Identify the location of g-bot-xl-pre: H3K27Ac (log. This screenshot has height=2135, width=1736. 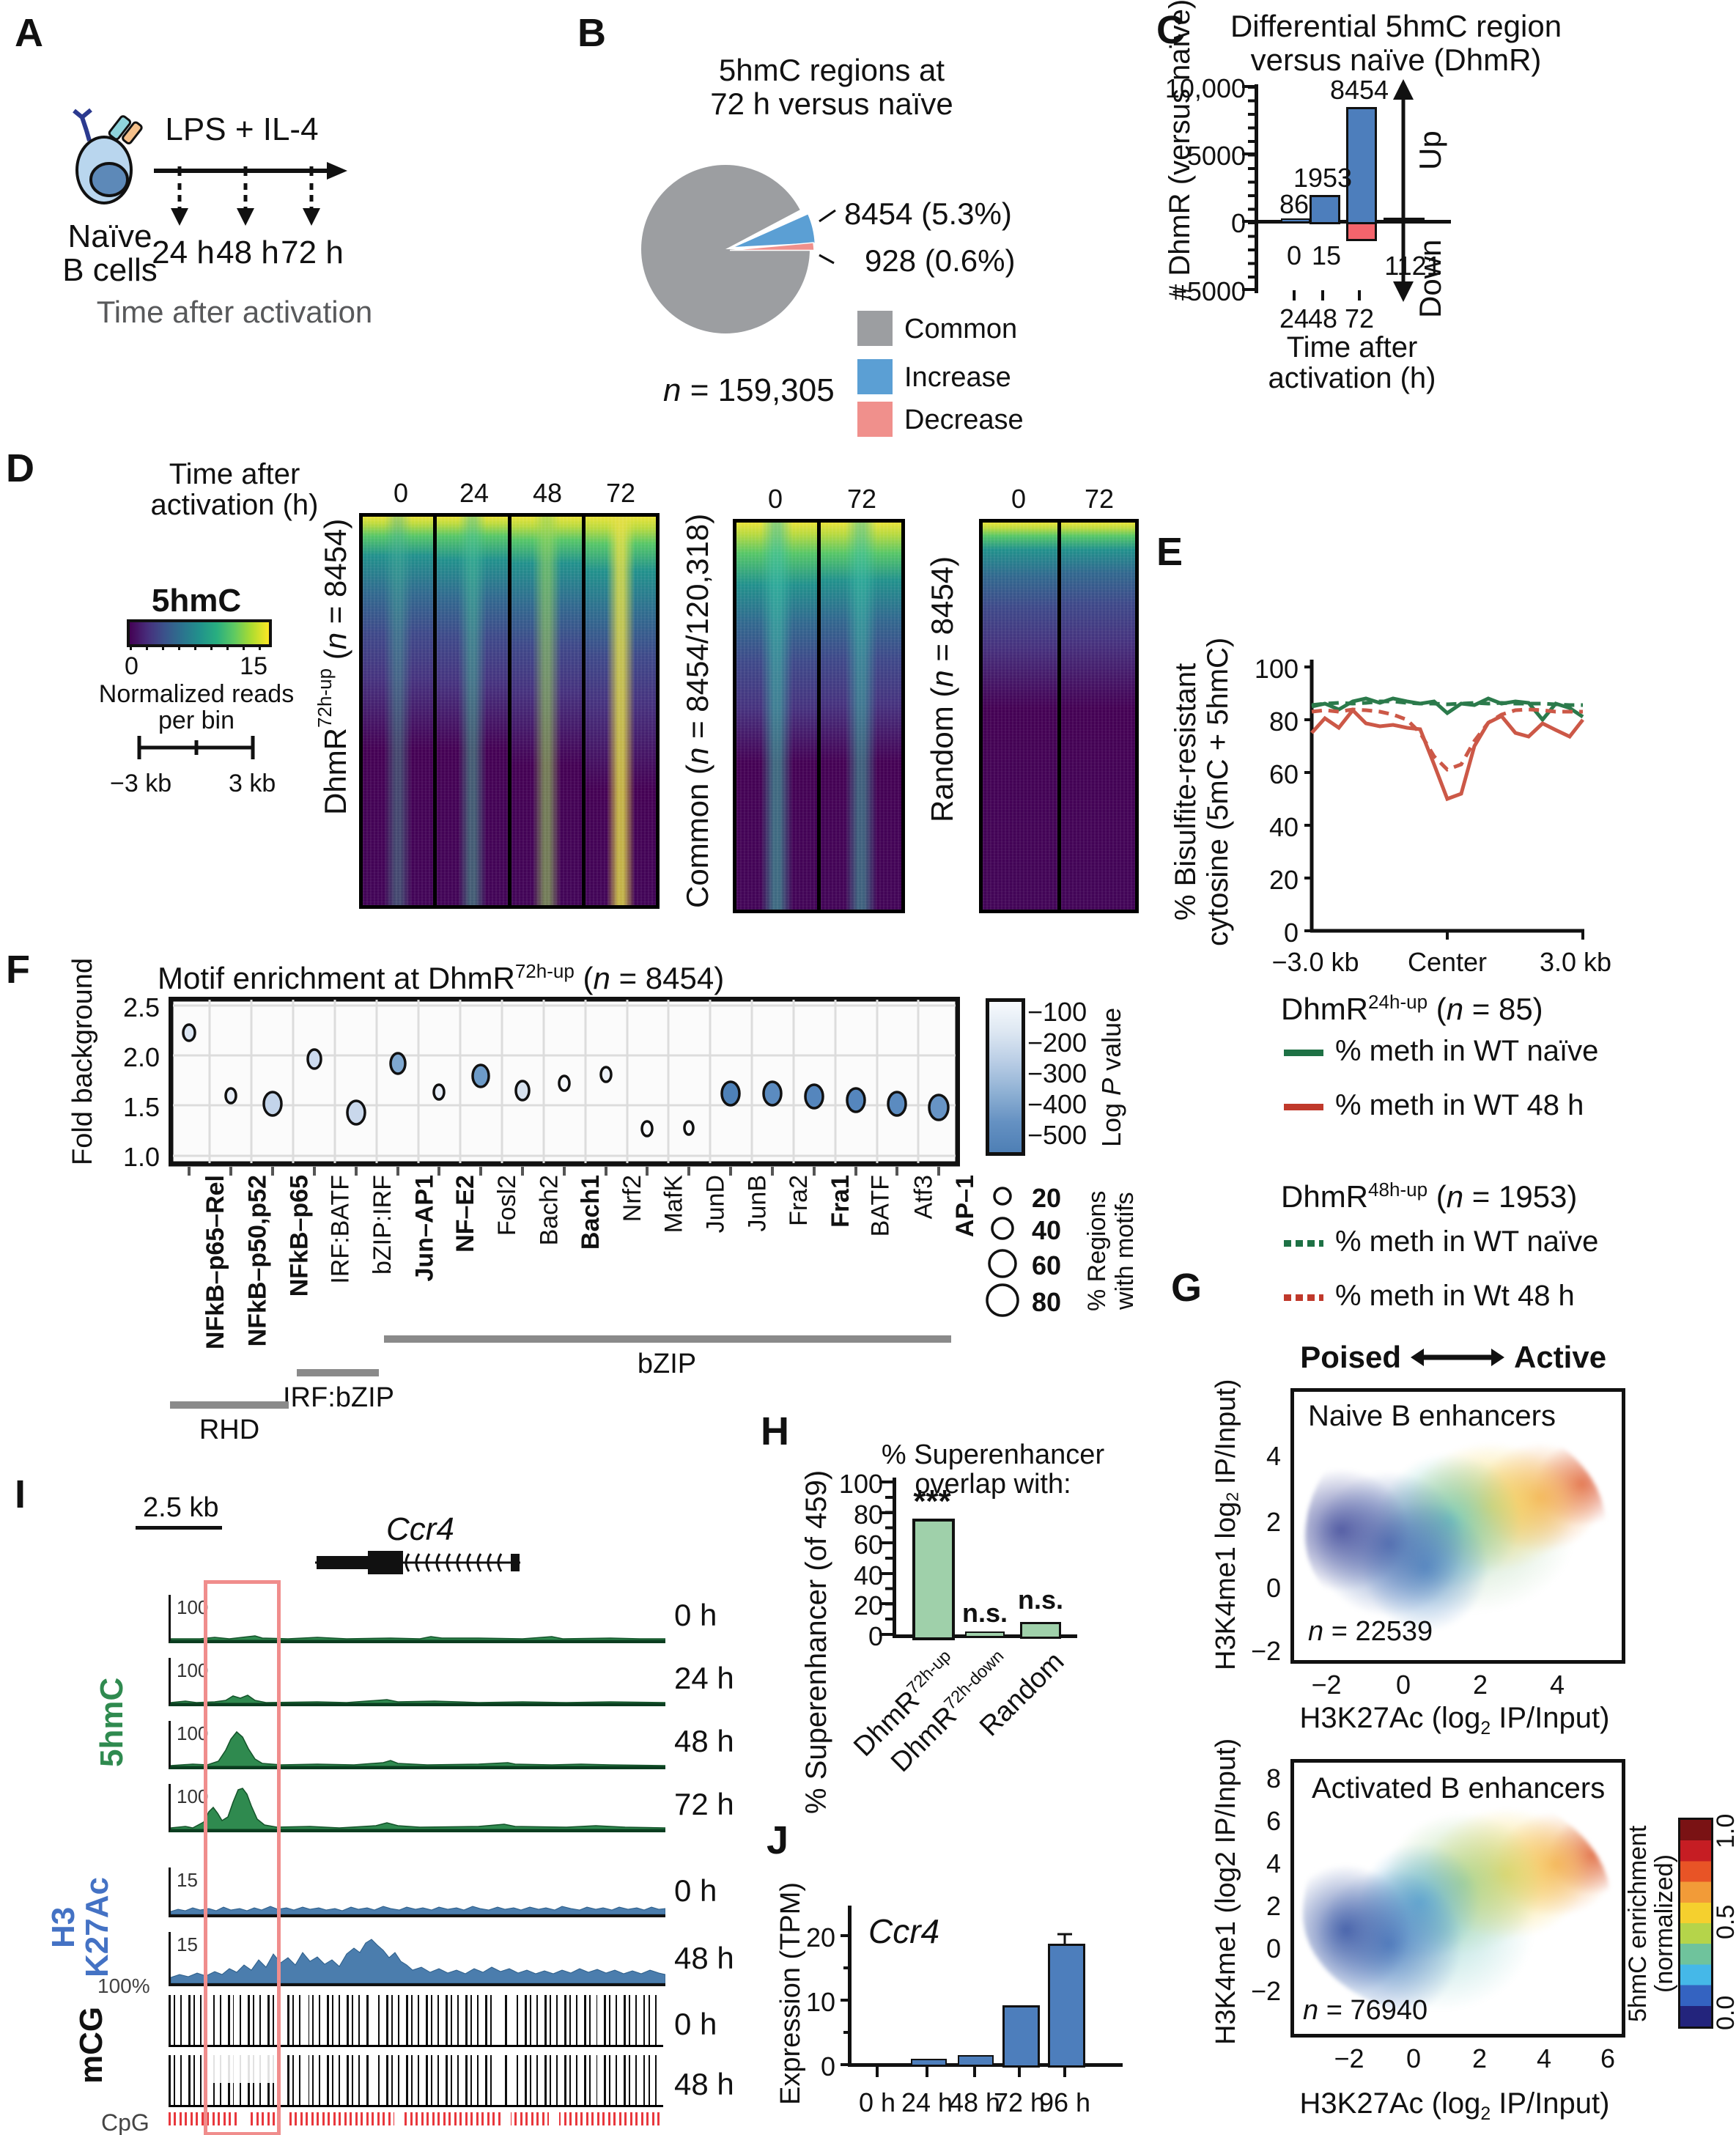
(1390, 2103).